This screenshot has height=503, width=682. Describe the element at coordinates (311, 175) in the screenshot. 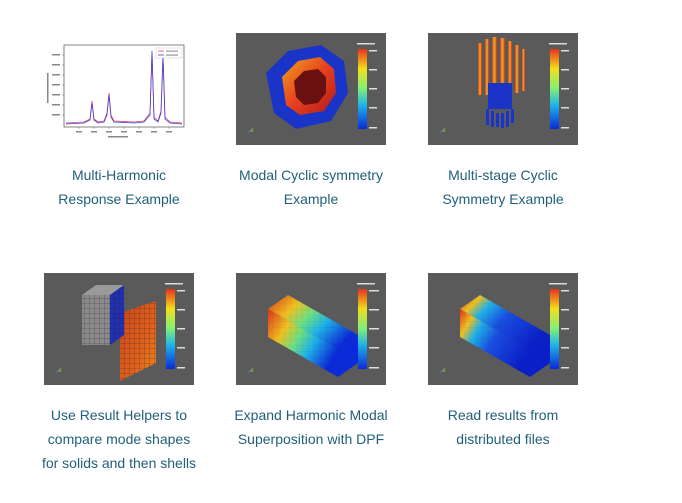

I see `caption-line: Modal Cyclic symmetry` at that location.